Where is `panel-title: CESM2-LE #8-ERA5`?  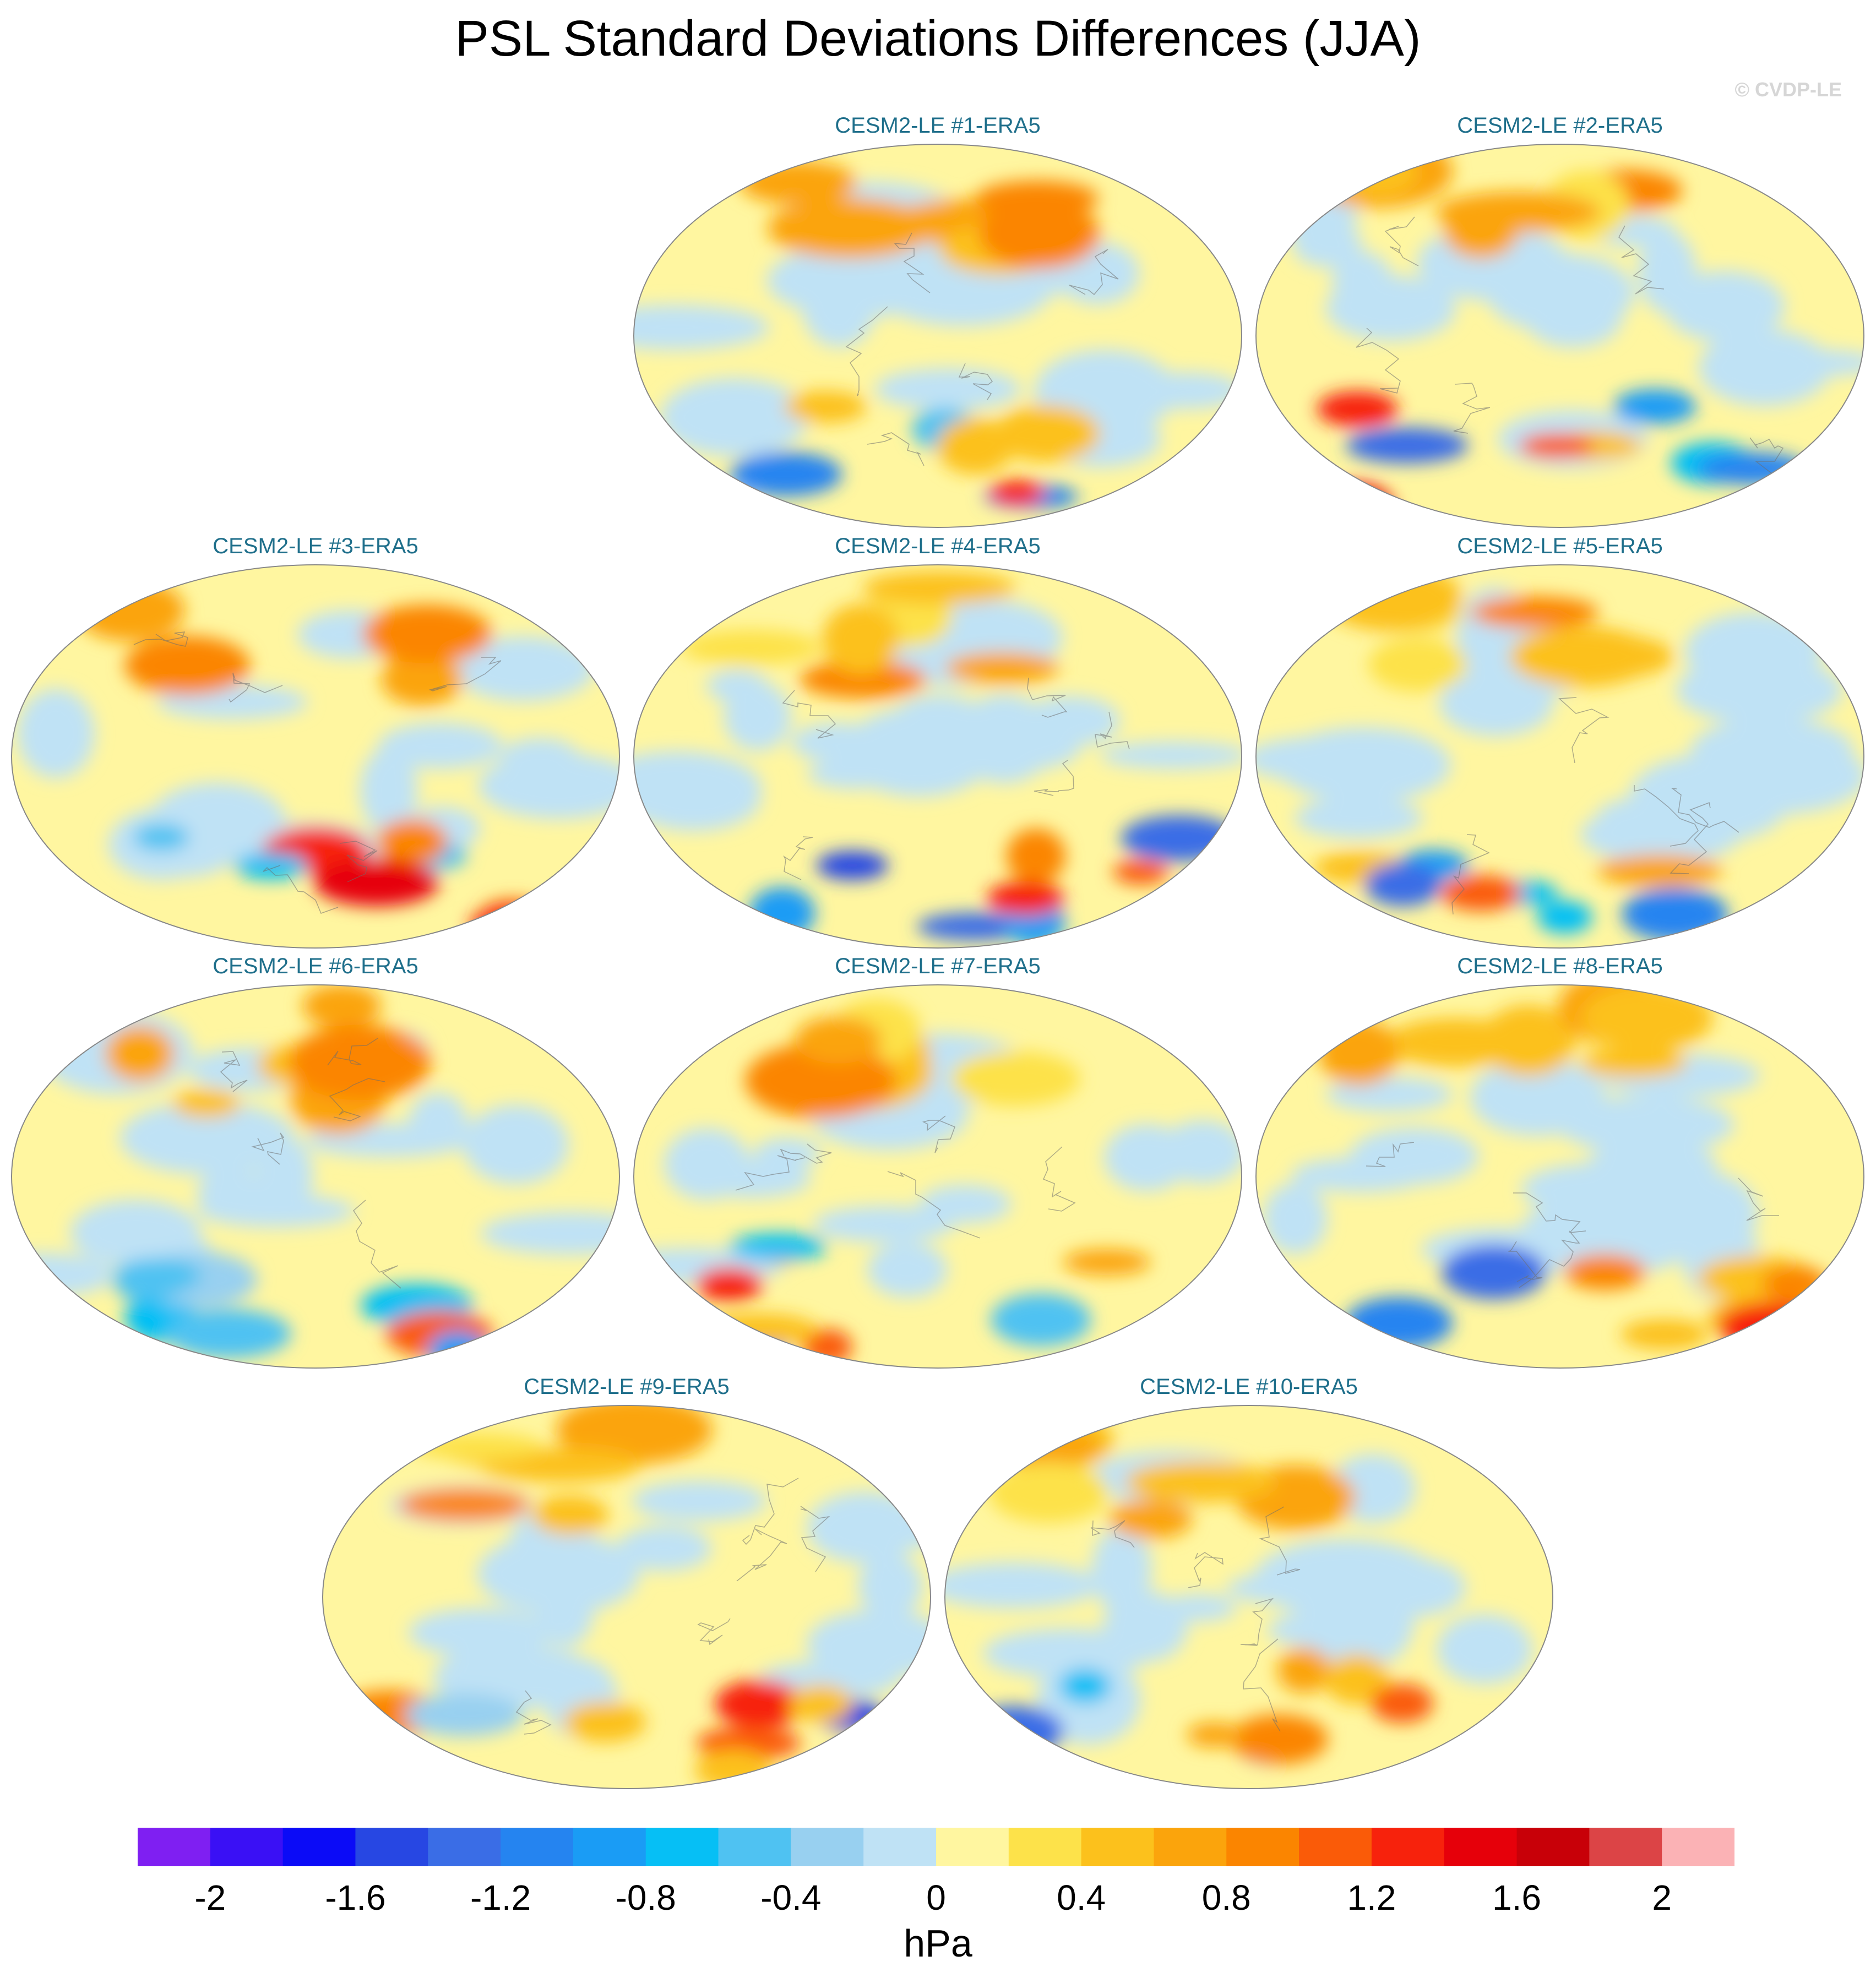 panel-title: CESM2-LE #8-ERA5 is located at coordinates (1560, 966).